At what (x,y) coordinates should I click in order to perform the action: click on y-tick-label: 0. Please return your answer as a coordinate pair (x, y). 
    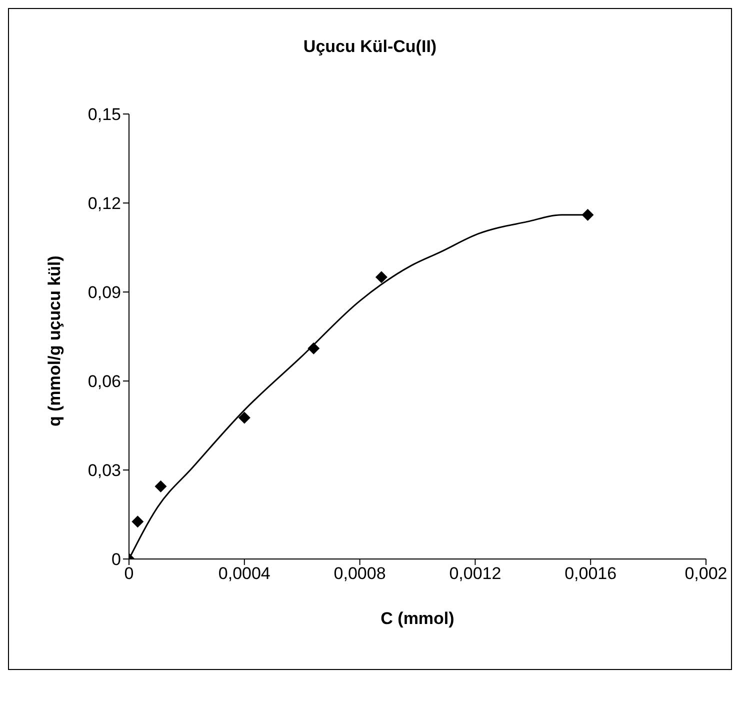
    Looking at the image, I should click on (116, 560).